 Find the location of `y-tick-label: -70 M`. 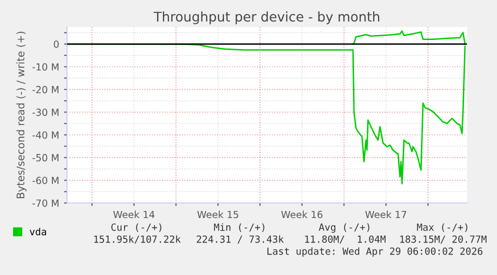

y-tick-label: -70 M is located at coordinates (45, 203).